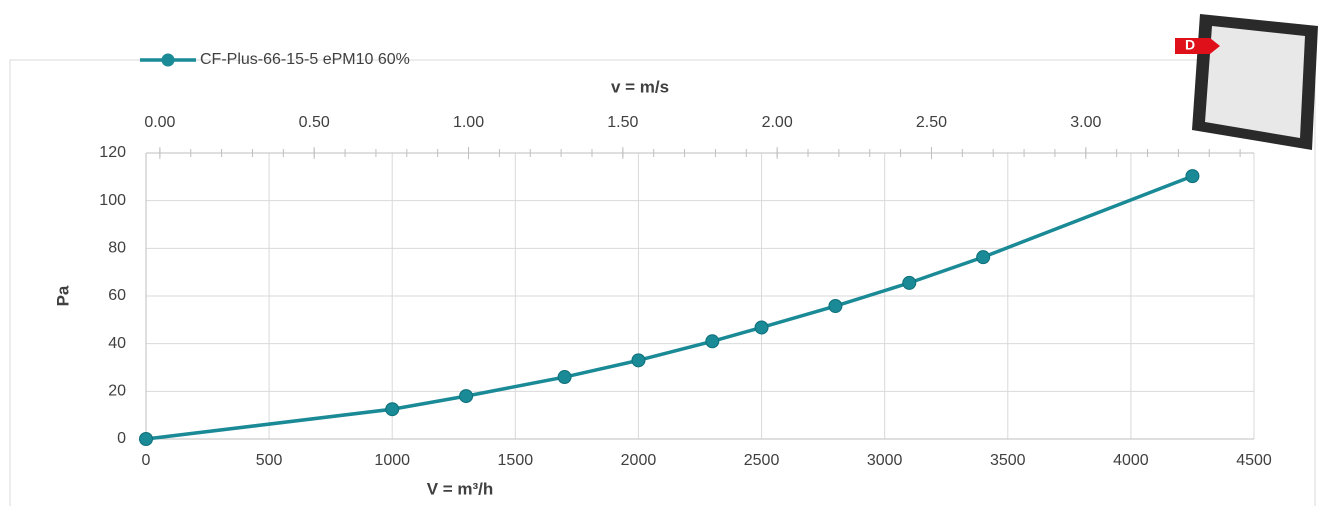  What do you see at coordinates (112, 152) in the screenshot?
I see `y-tick-label: 120` at bounding box center [112, 152].